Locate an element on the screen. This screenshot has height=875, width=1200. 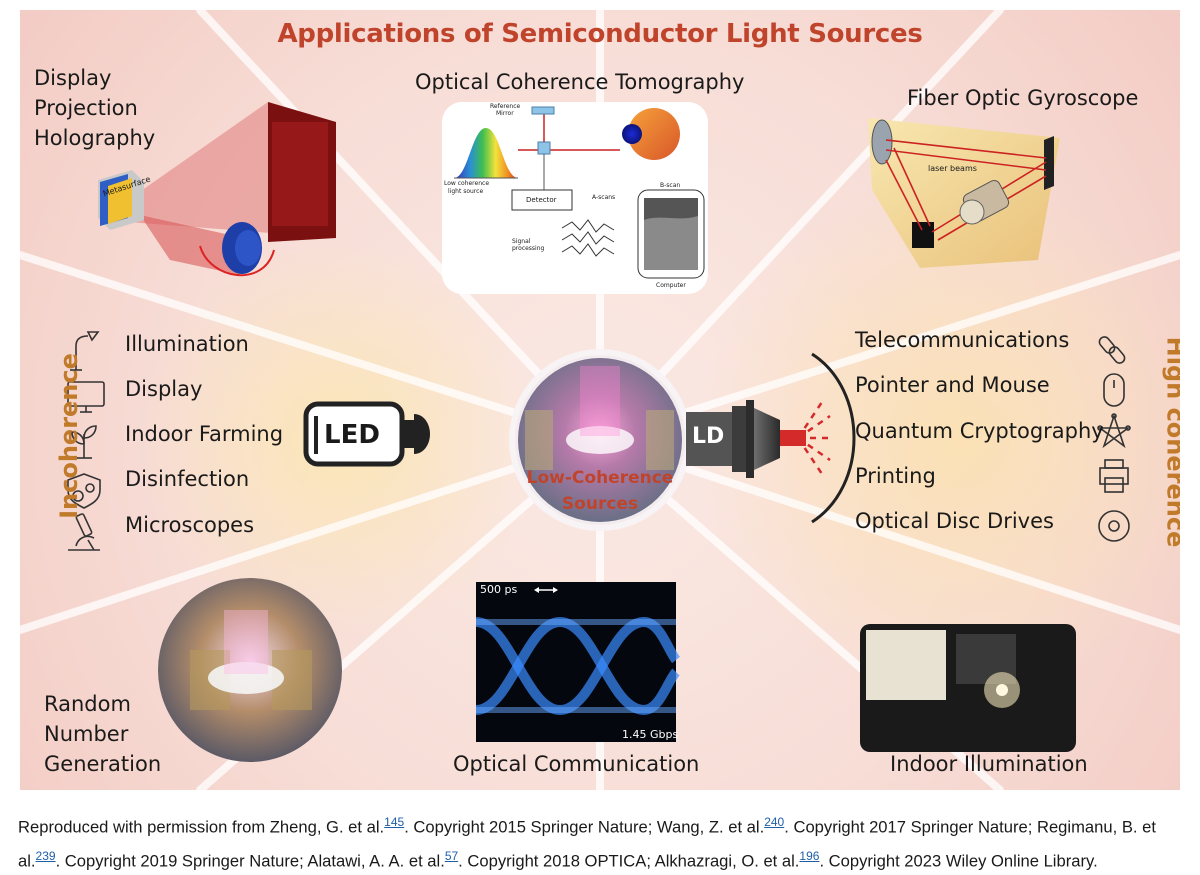
right-item-telecommunications: Telecommunications is located at coordinates (962, 340).